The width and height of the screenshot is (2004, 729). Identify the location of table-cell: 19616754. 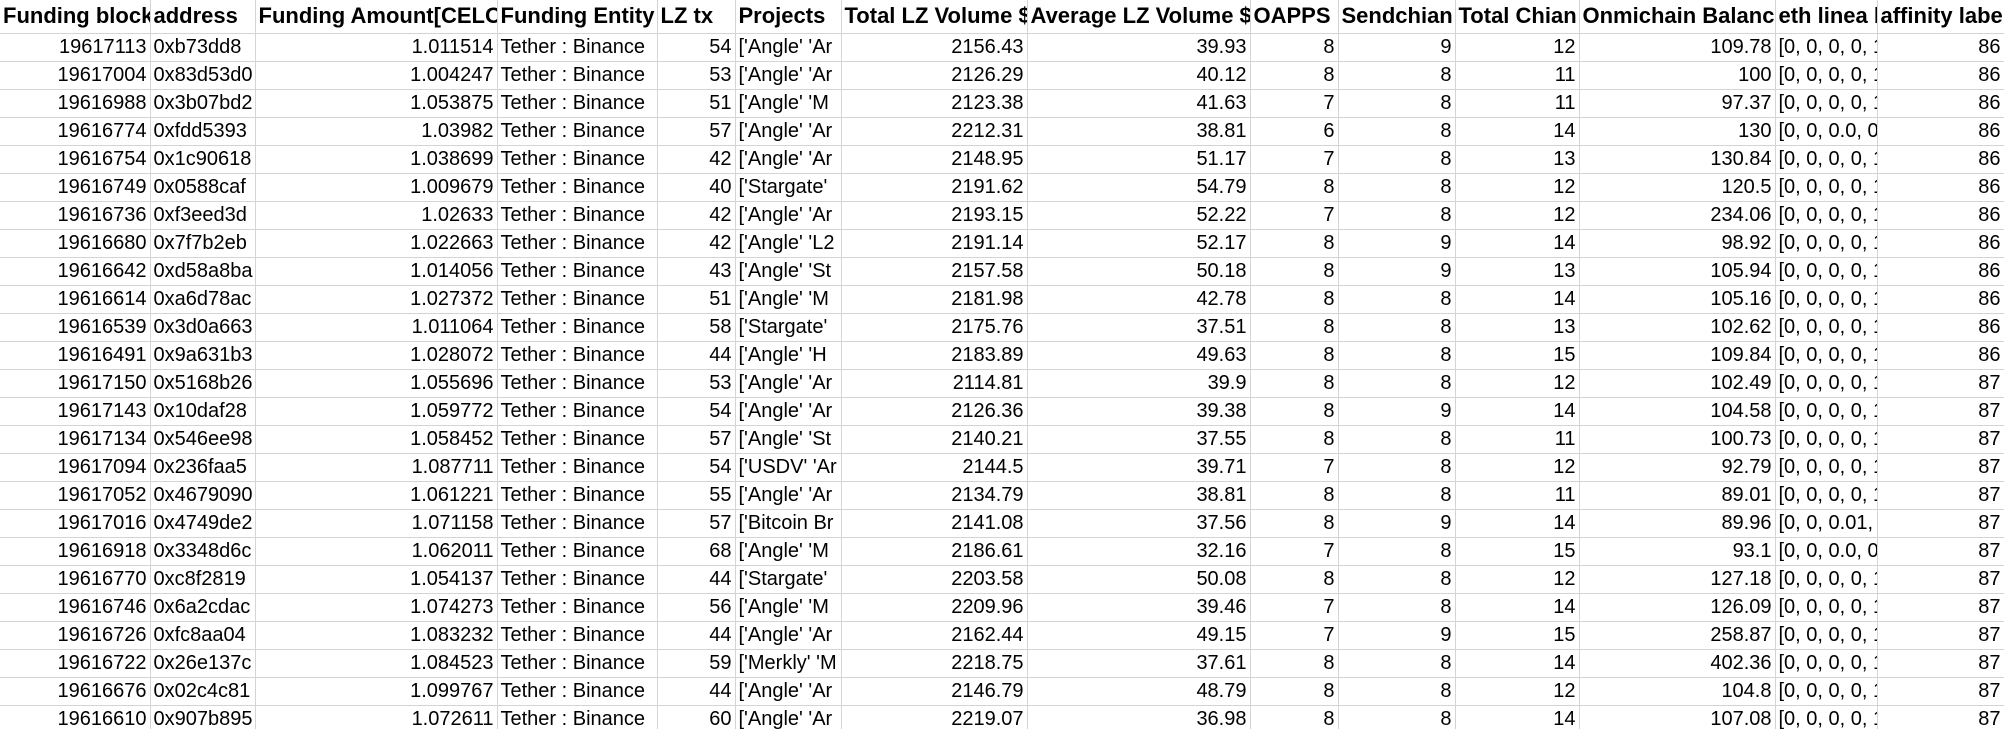
(75, 159).